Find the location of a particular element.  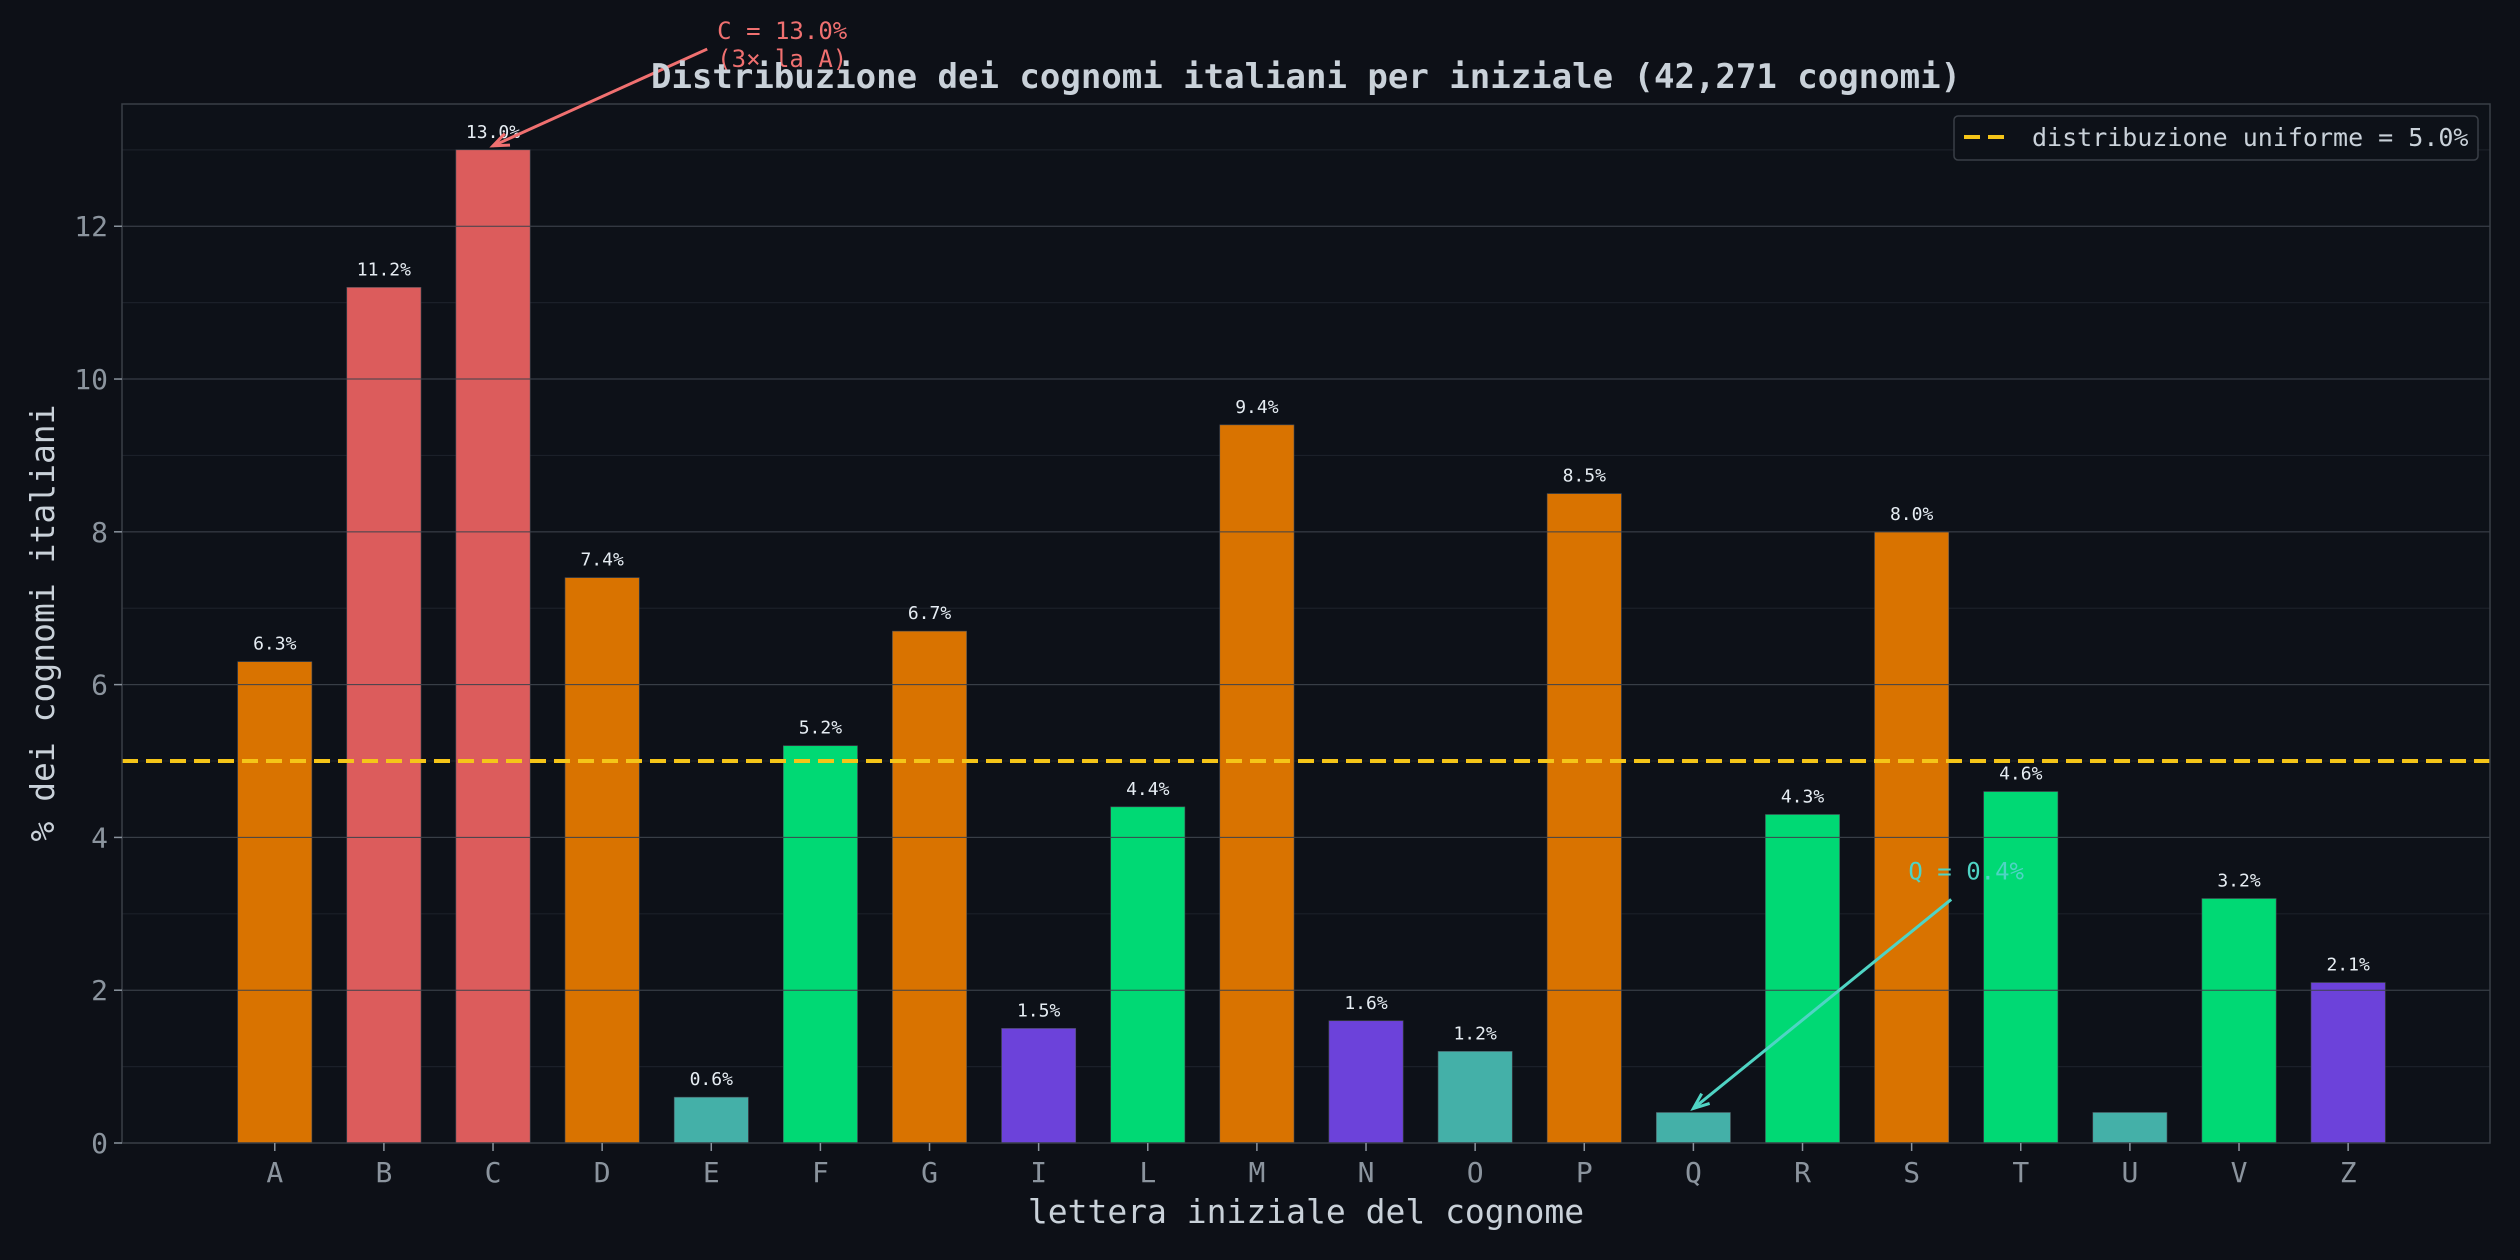

bar-c is located at coordinates (493, 646).